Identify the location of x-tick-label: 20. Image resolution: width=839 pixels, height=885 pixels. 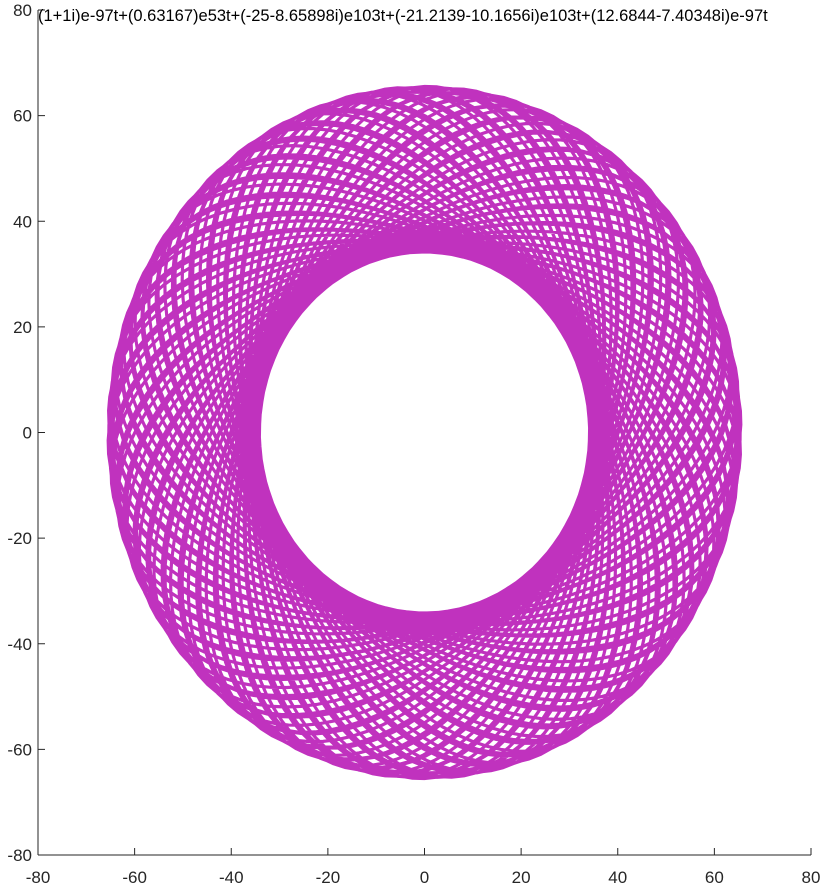
(521, 876).